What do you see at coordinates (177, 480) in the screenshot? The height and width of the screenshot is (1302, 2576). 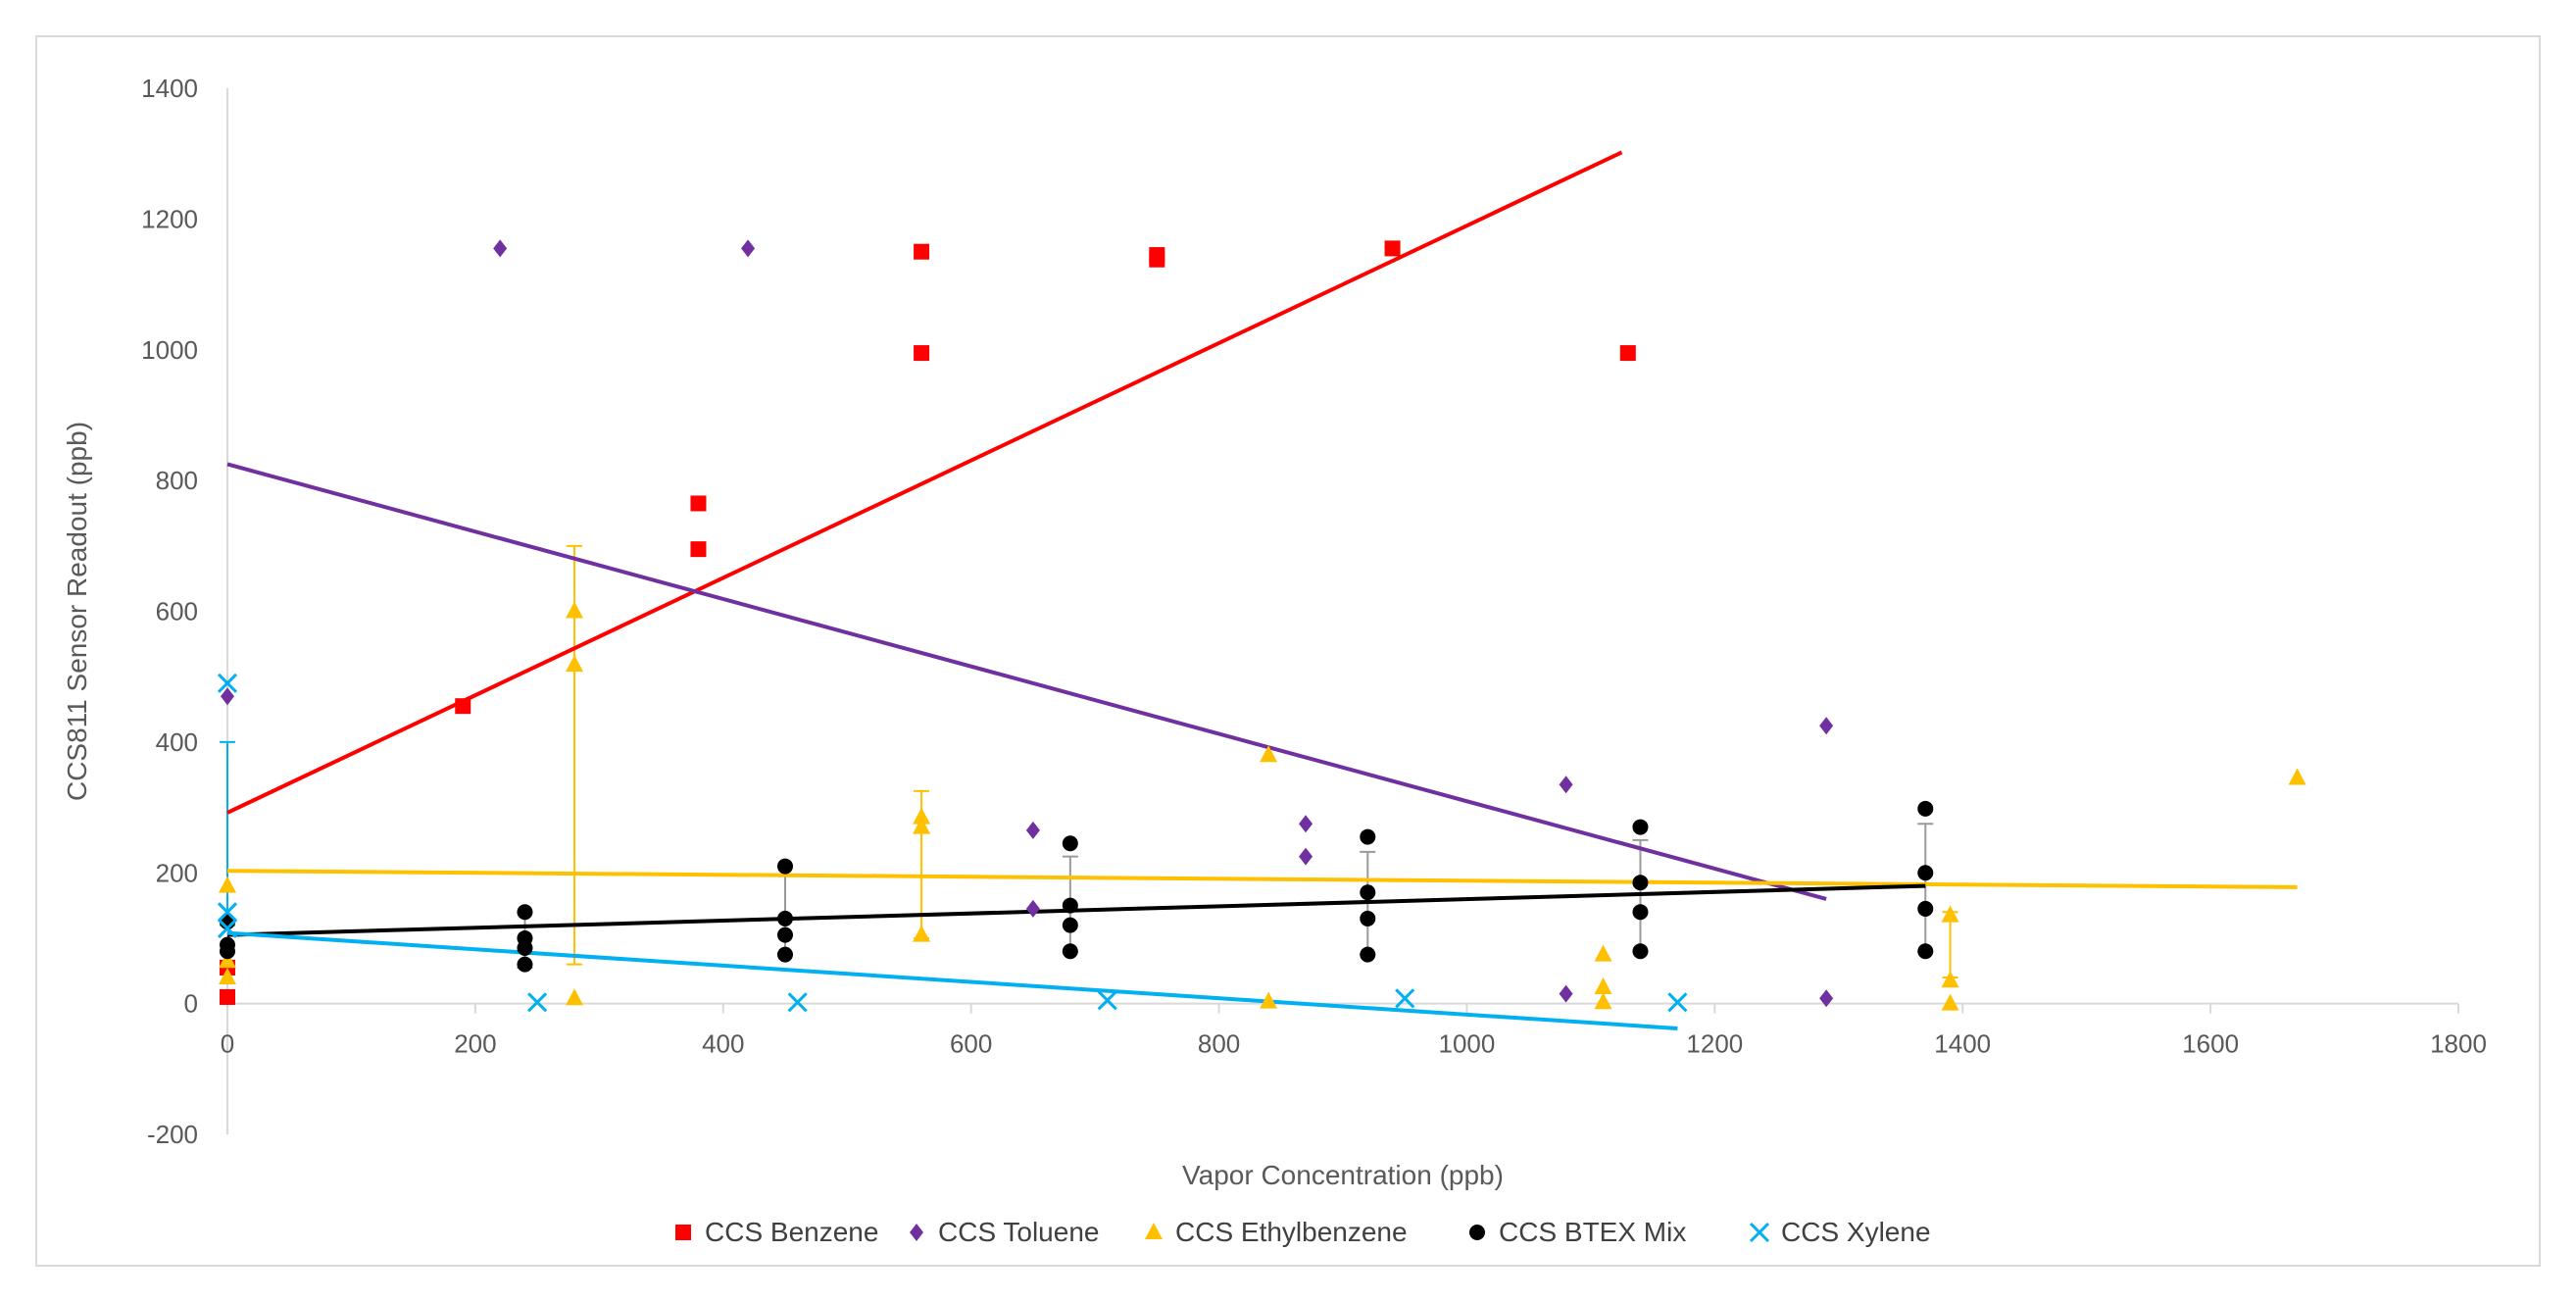 I see `y-tick-label: 800` at bounding box center [177, 480].